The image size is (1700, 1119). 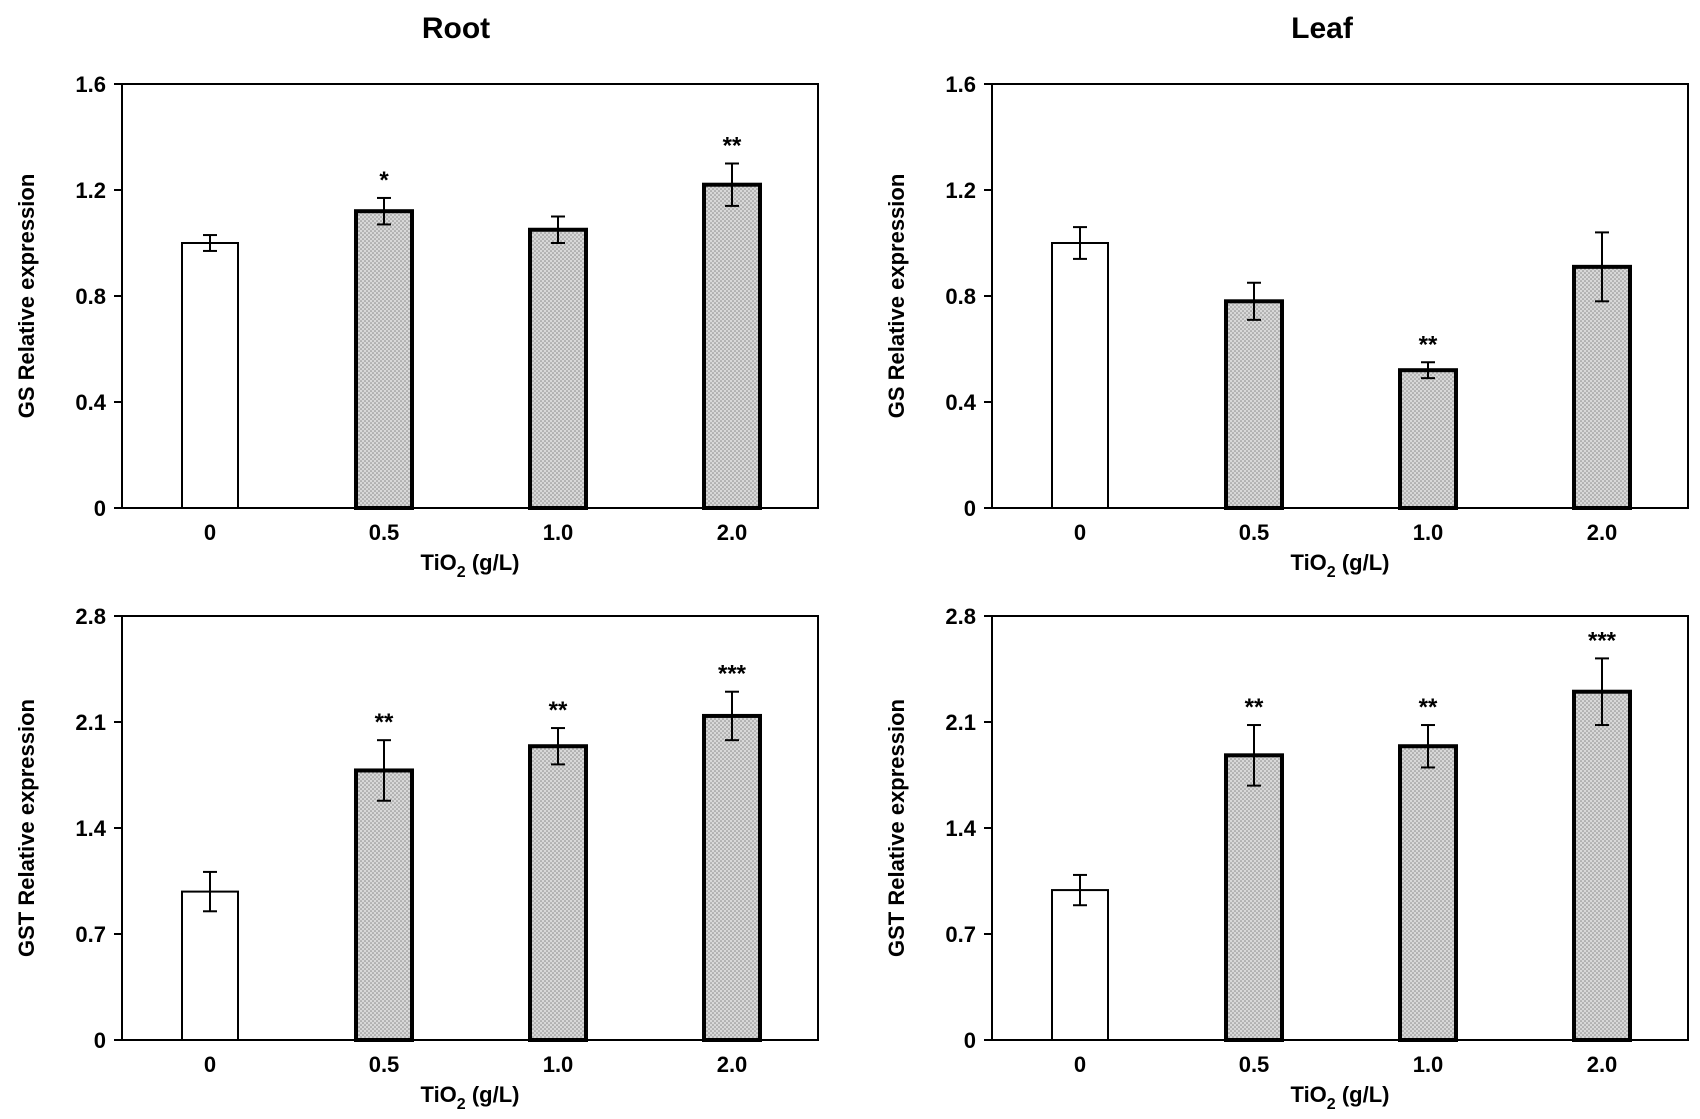 I want to click on column-title-root: Root, so click(x=456, y=28).